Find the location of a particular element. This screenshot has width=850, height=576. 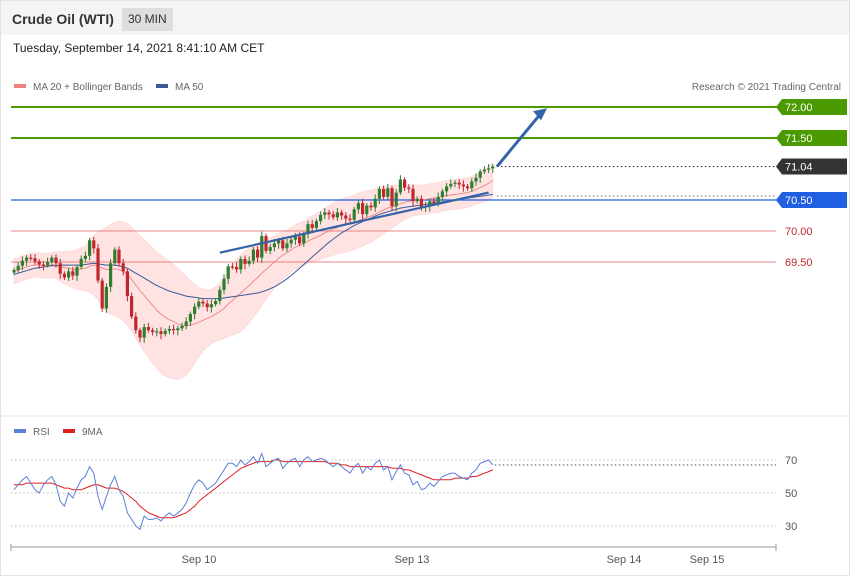

rsi-tick-70: 70 is located at coordinates (791, 461).